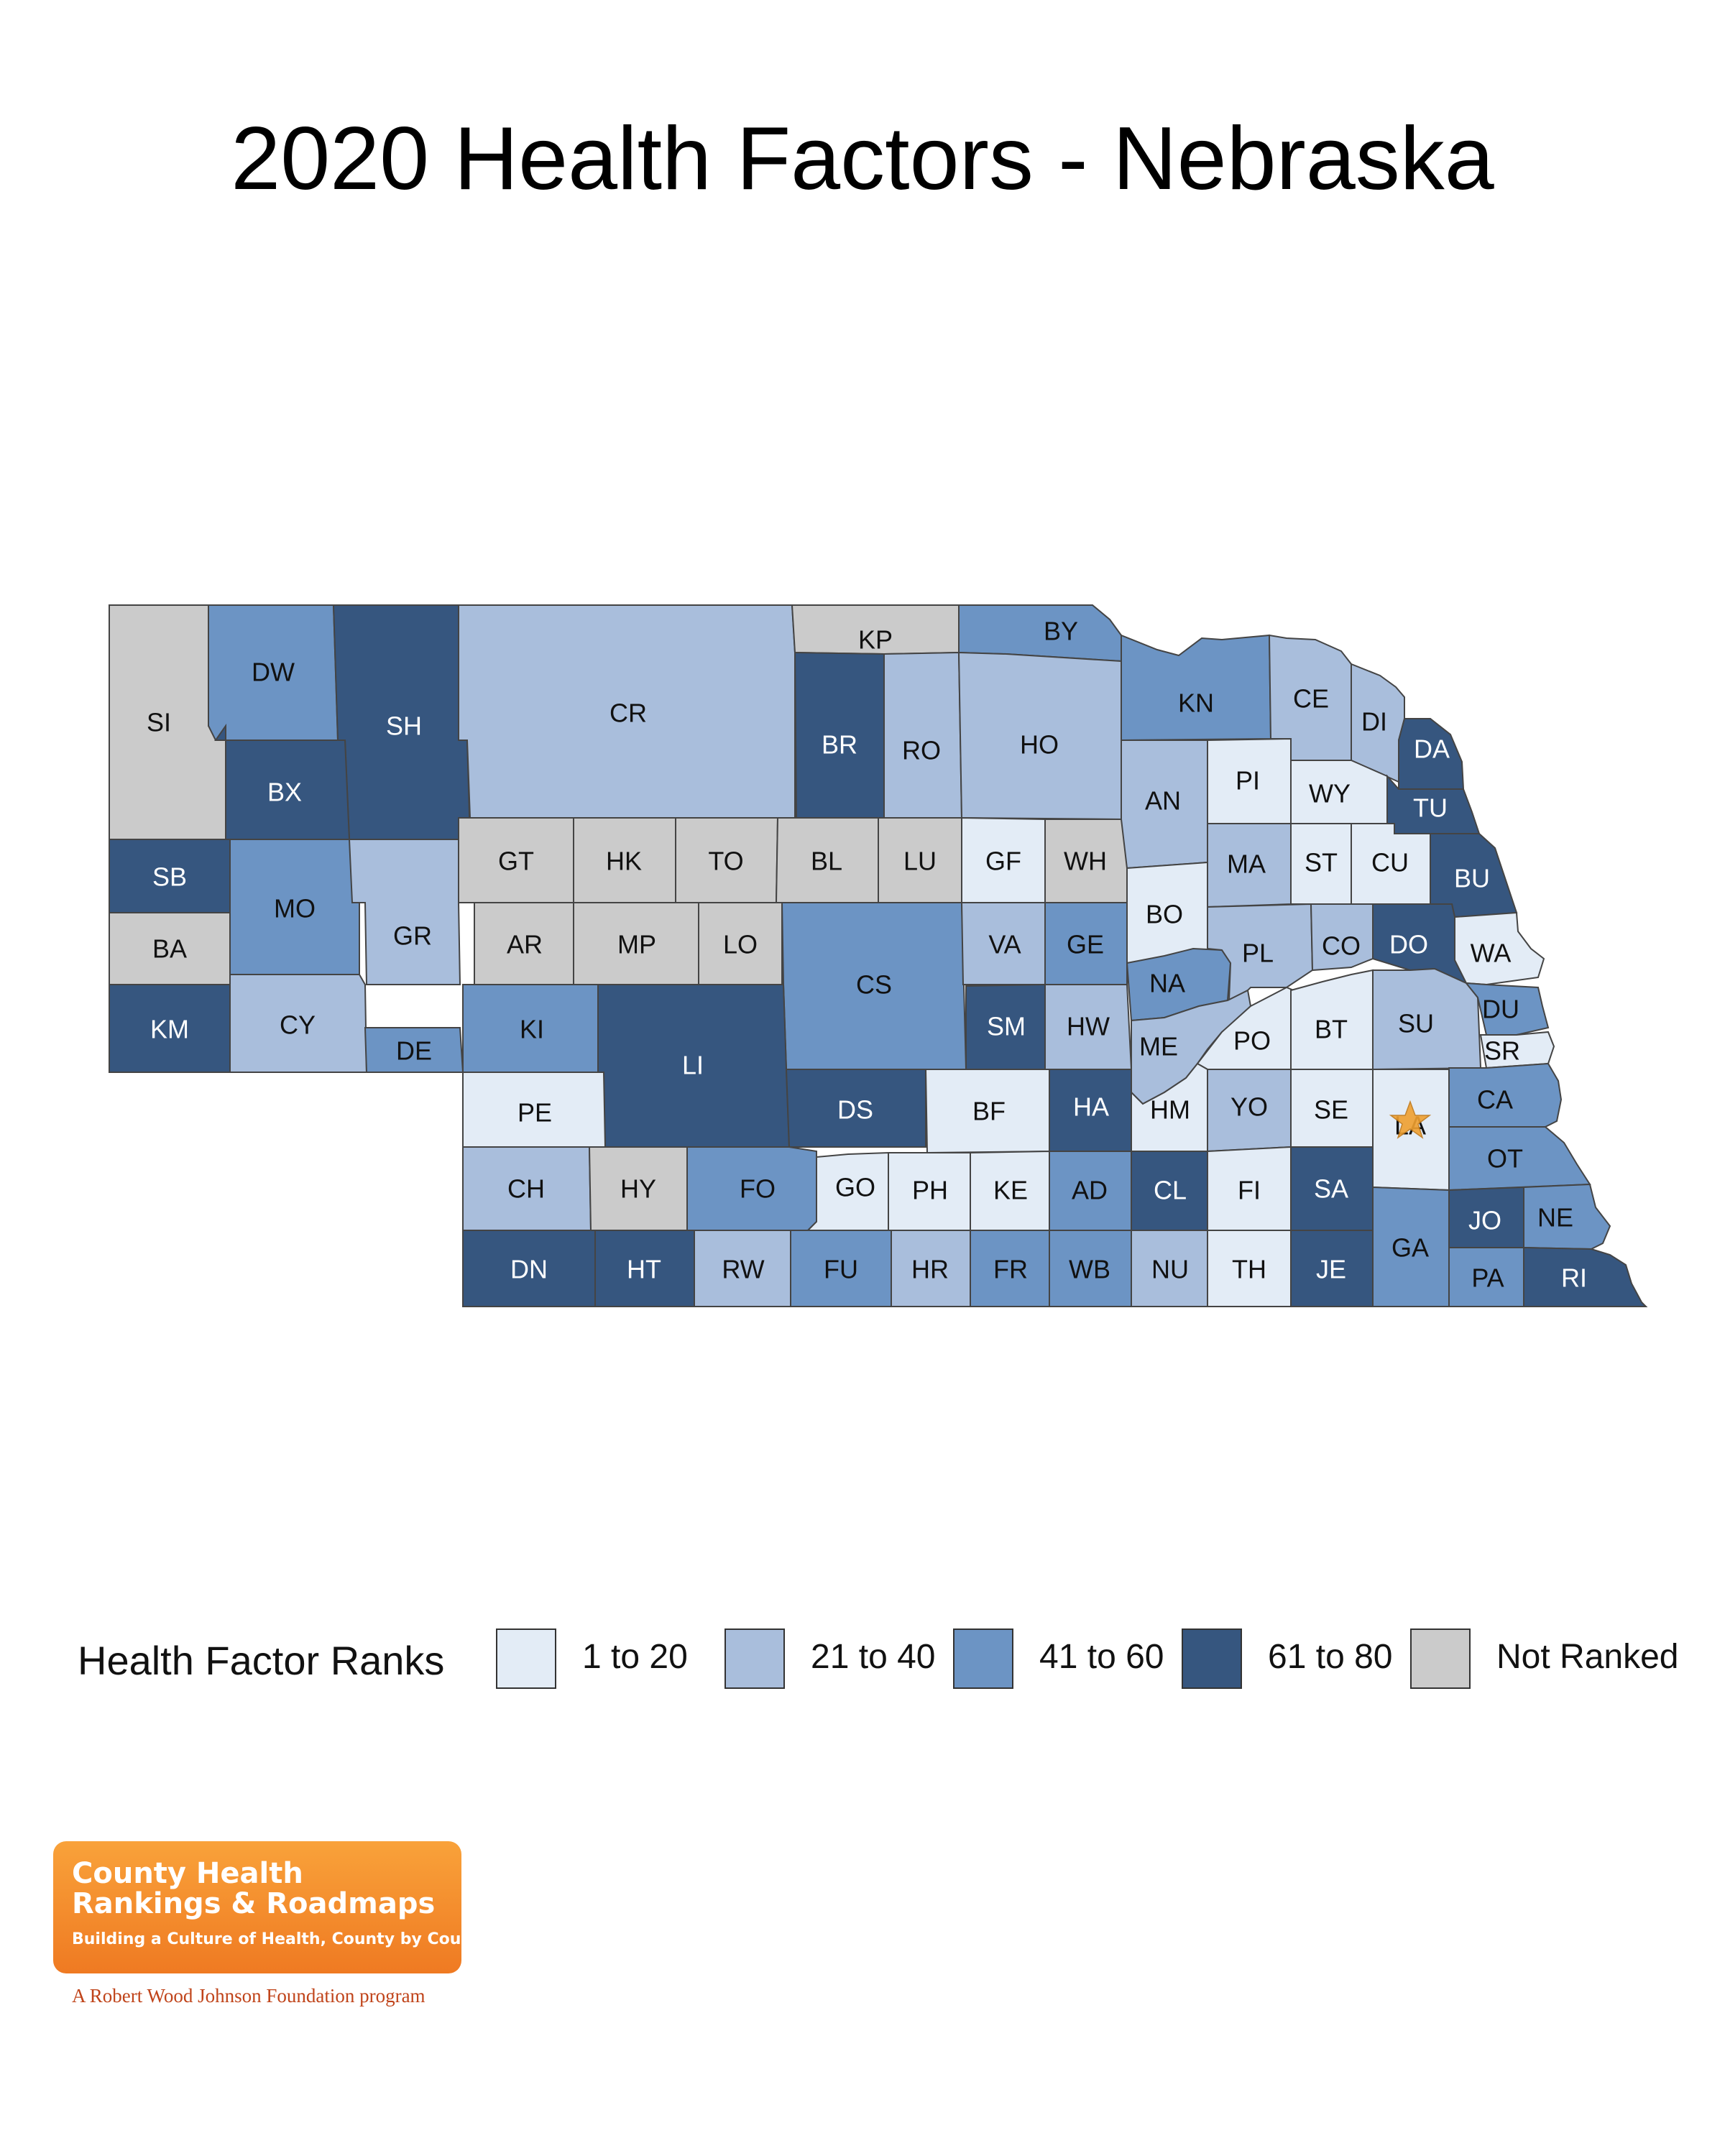 The image size is (1725, 2156). What do you see at coordinates (1158, 1046) in the screenshot?
I see `county-label-me: ME` at bounding box center [1158, 1046].